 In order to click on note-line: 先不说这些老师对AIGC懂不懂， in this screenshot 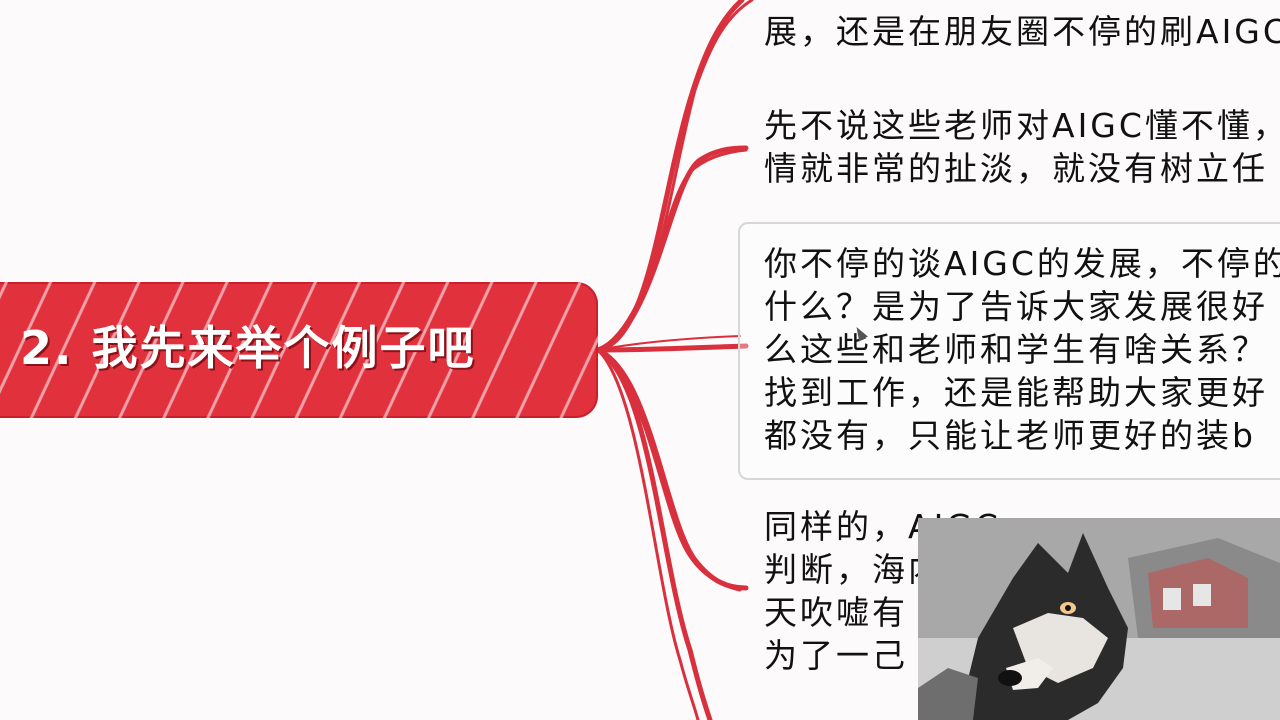, I will do `click(1022, 125)`.